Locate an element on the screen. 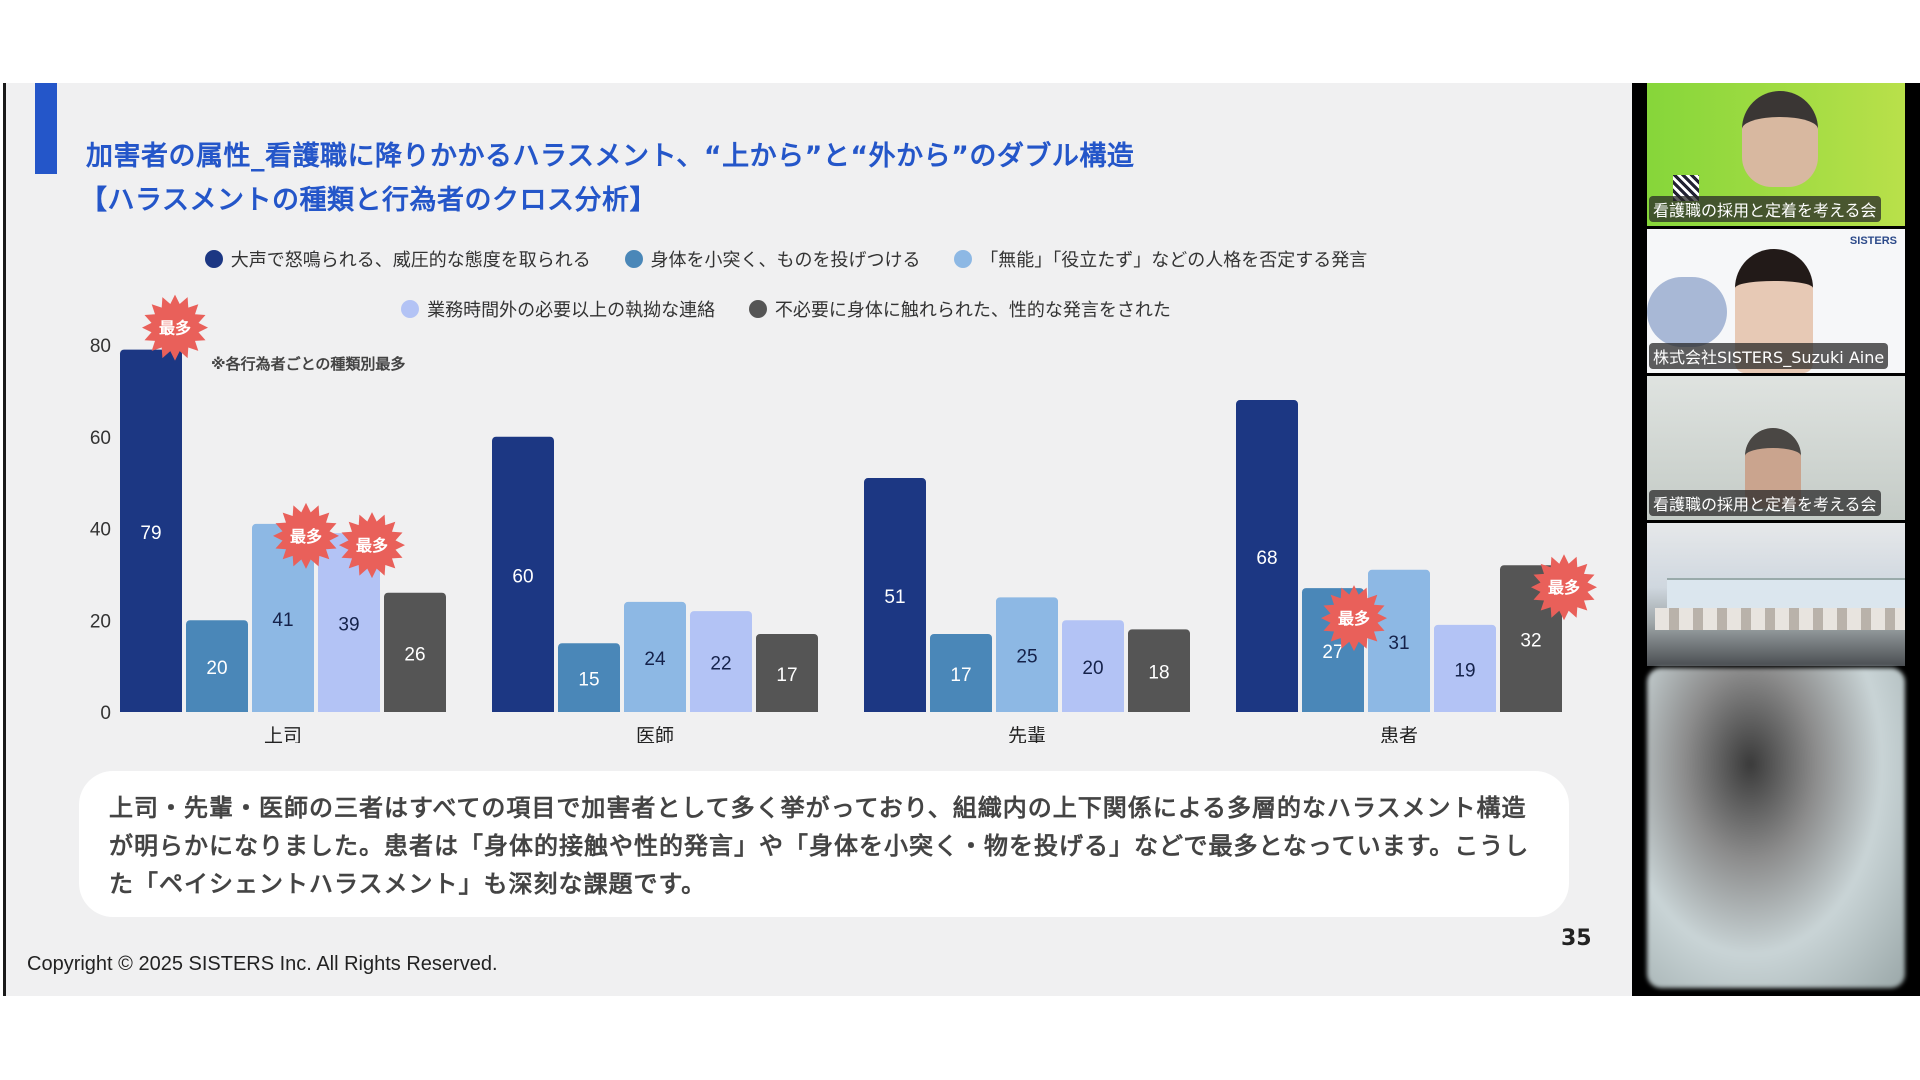 The width and height of the screenshot is (1920, 1080). legend-item: 身体を小突く、ものを投げつける is located at coordinates (772, 259).